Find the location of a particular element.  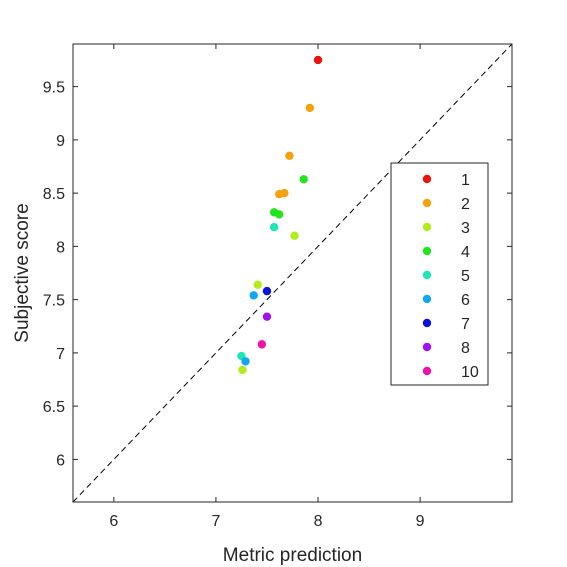

y-axis-label: Subjective score is located at coordinates (22, 272).